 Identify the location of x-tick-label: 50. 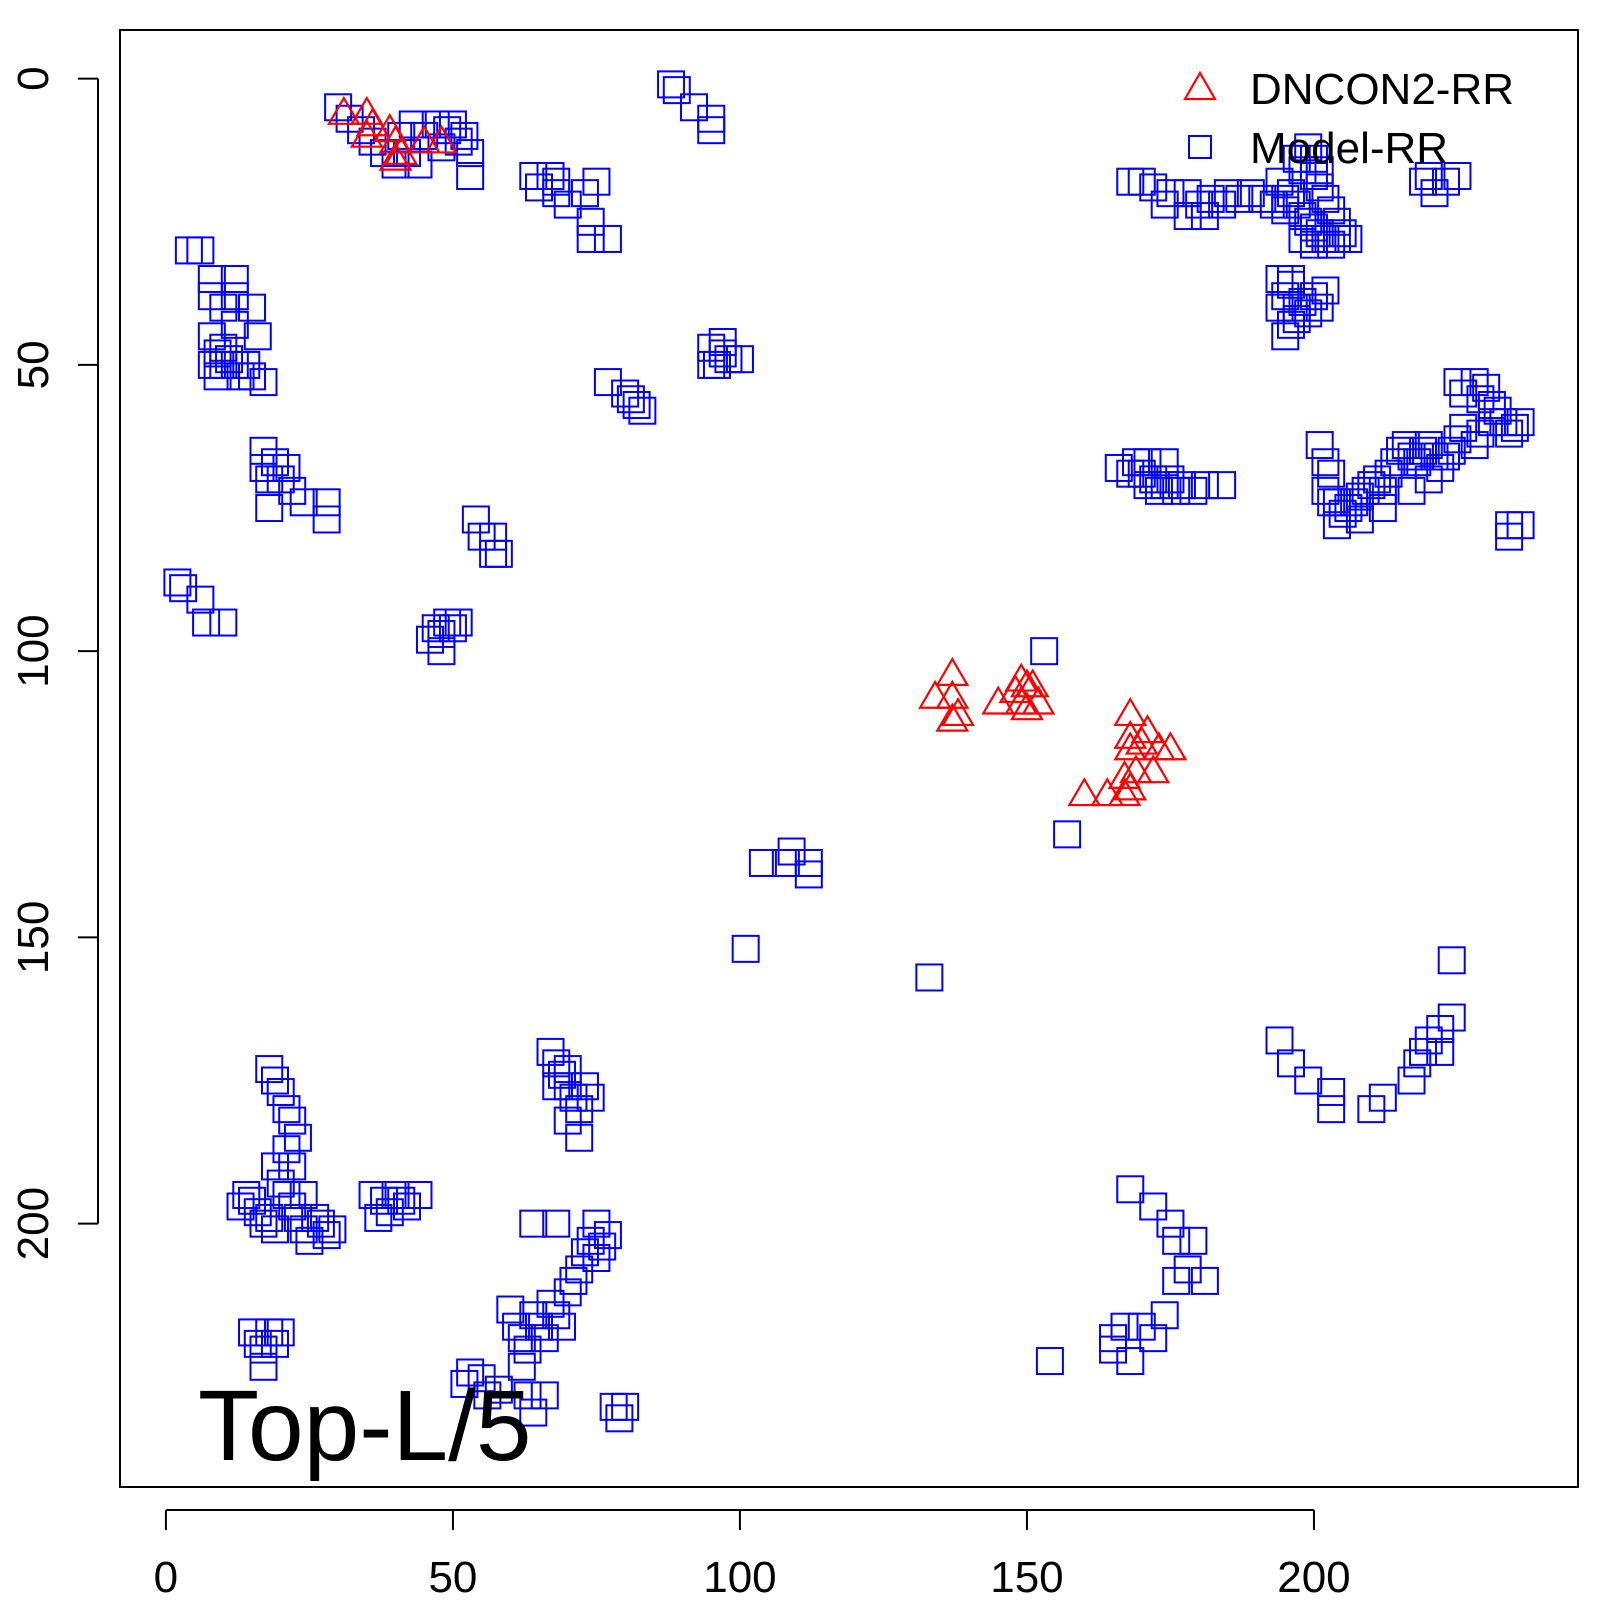
(452, 1576).